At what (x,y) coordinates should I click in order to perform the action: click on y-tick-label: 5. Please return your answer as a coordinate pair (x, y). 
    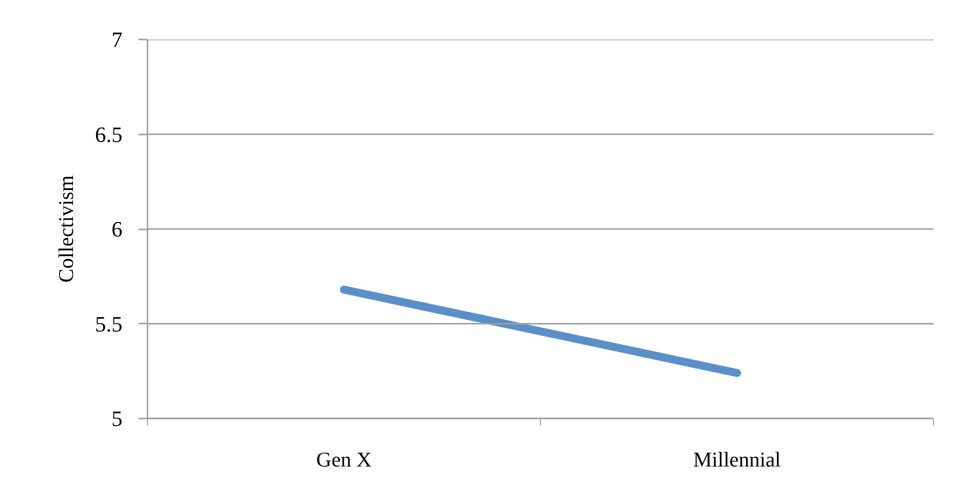
    Looking at the image, I should click on (117, 418).